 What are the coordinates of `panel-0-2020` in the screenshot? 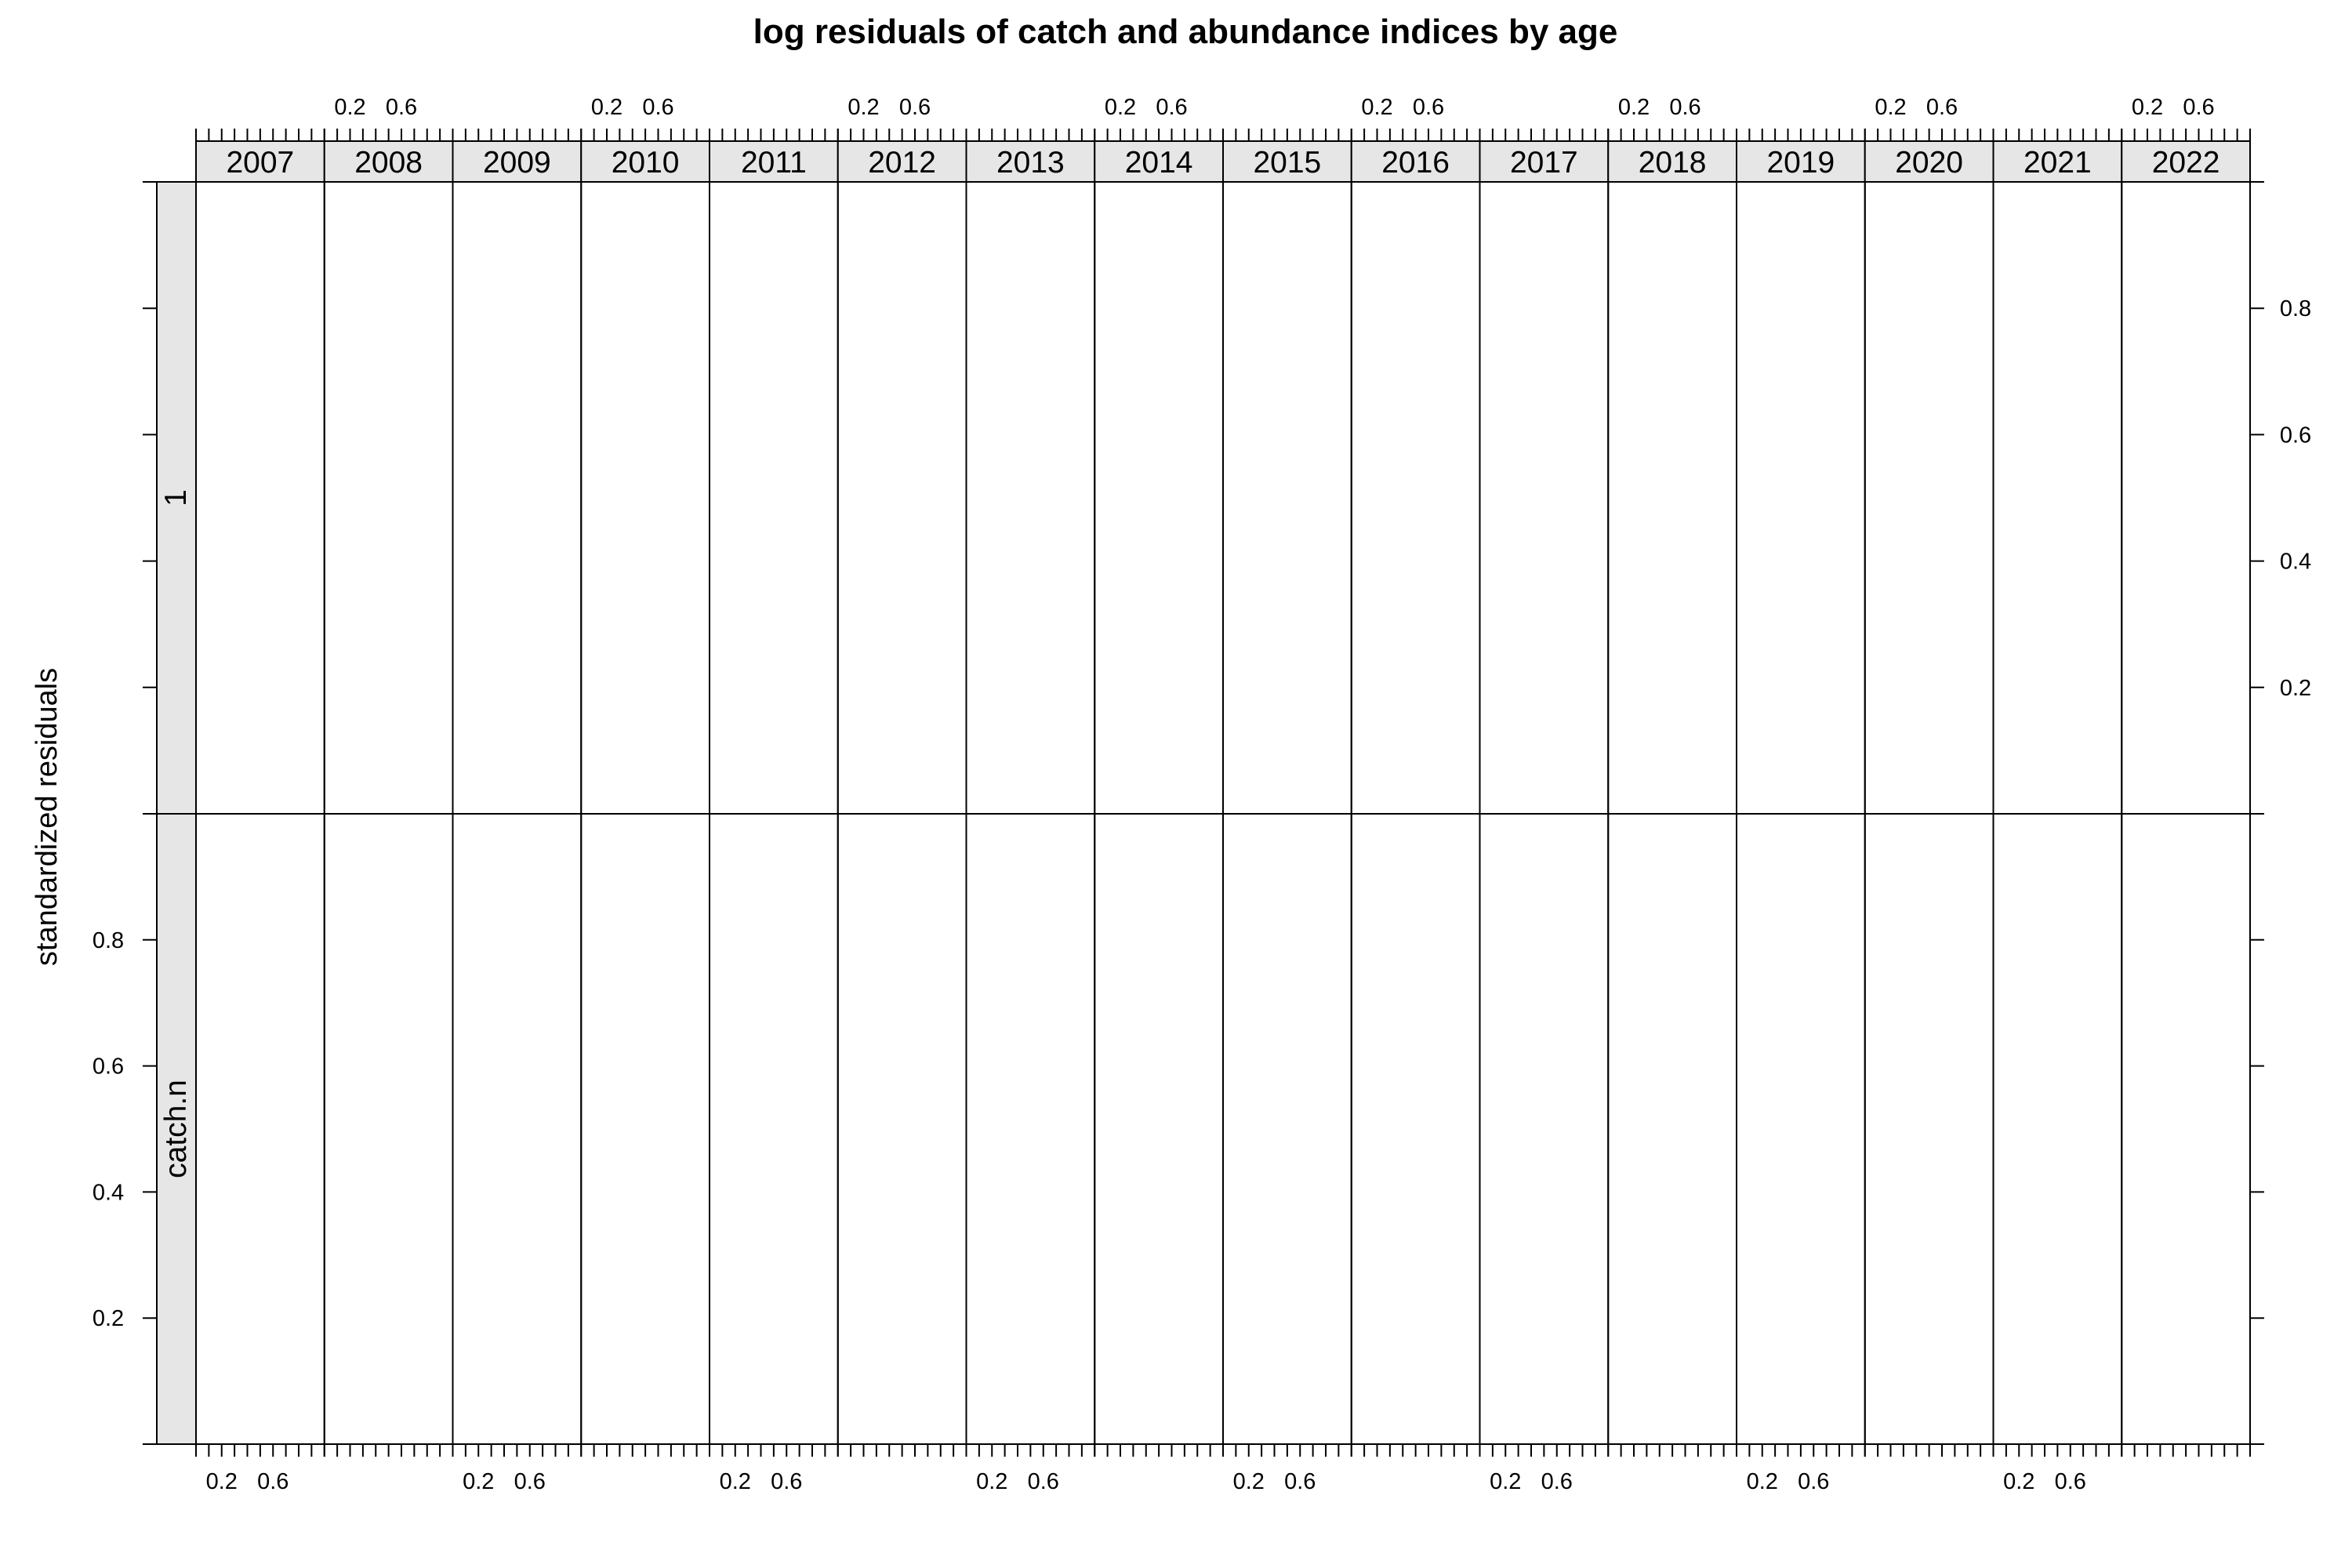 It's located at (1929, 498).